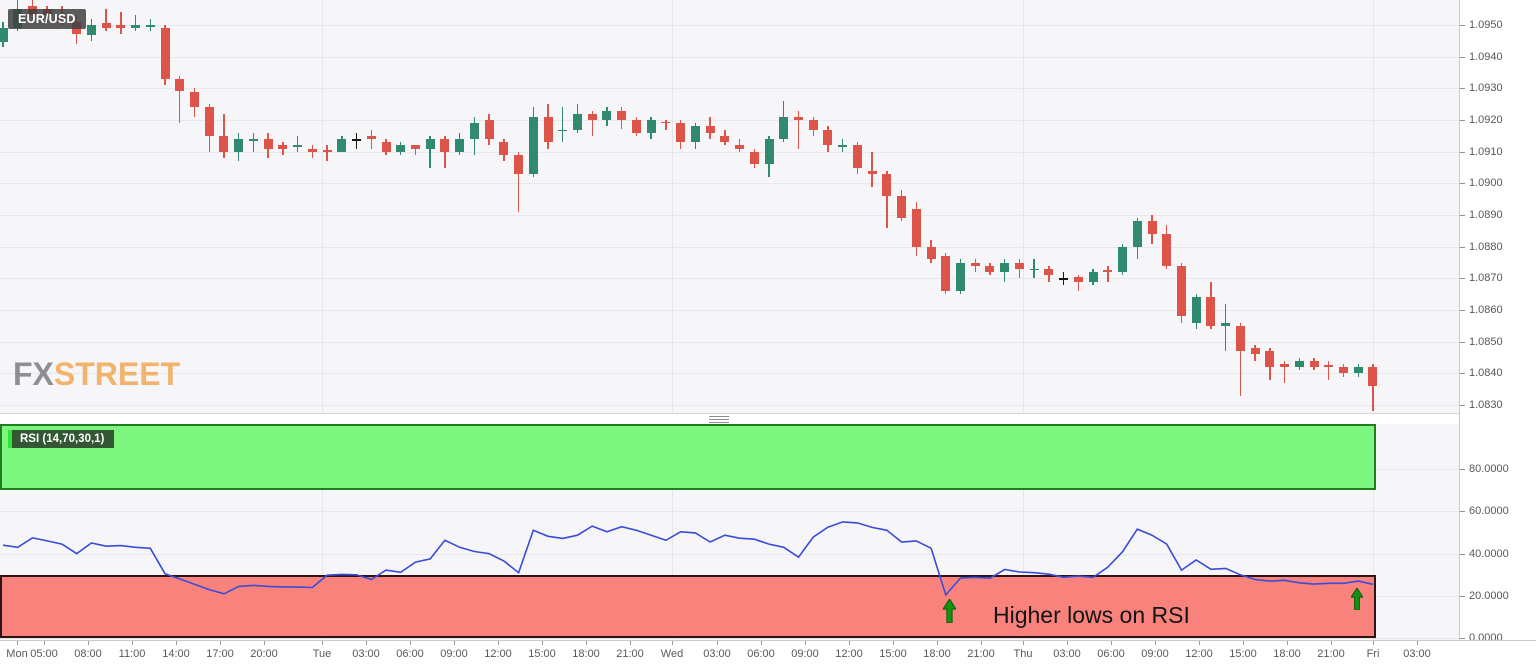 The image size is (1536, 665). I want to click on time-axis-label: Mon, so click(17, 654).